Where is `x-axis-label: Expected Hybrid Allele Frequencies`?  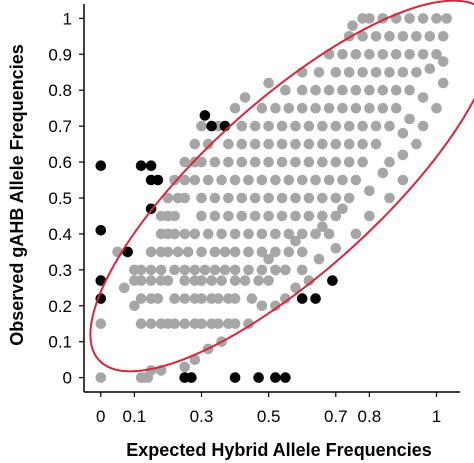
x-axis-label: Expected Hybrid Allele Frequencies is located at coordinates (278, 450).